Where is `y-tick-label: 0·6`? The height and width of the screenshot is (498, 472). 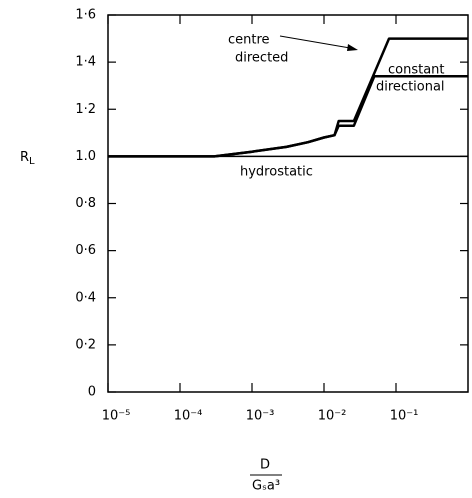
y-tick-label: 0·6 is located at coordinates (85, 250).